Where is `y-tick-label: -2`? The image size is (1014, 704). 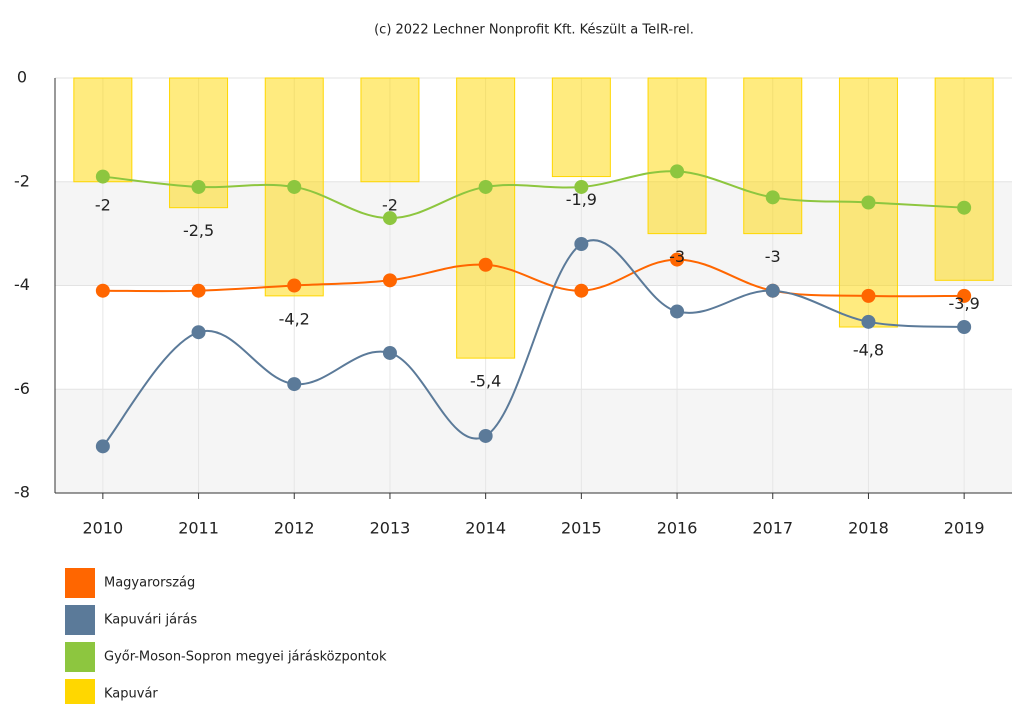 y-tick-label: -2 is located at coordinates (22, 180).